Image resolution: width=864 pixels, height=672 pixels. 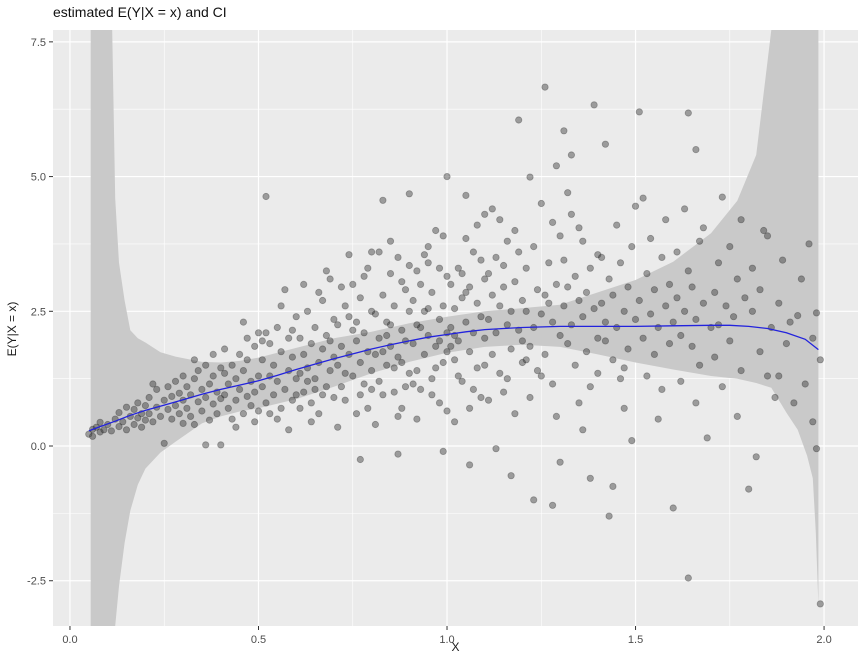 What do you see at coordinates (38, 178) in the screenshot?
I see `y-tick-label: 5.0` at bounding box center [38, 178].